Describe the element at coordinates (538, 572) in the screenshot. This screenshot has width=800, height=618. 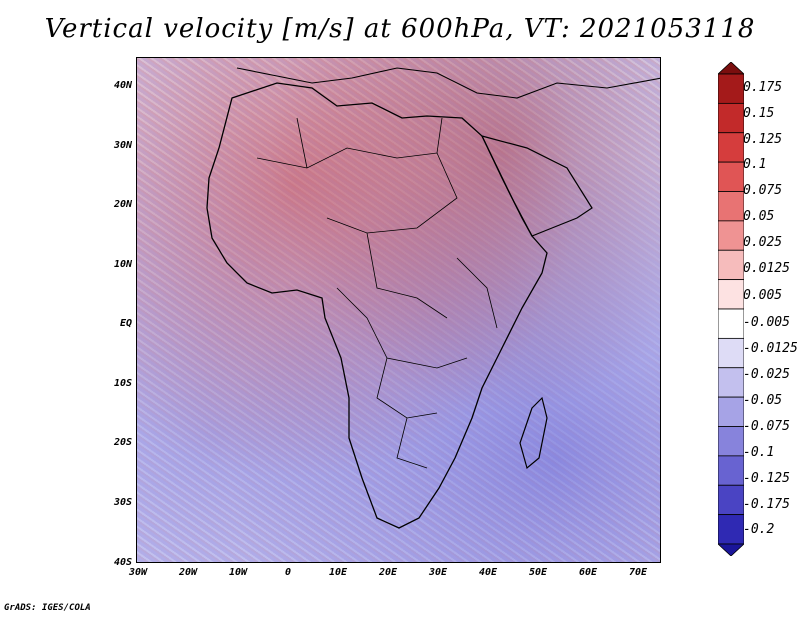
I see `lon-label-50e: 50E` at that location.